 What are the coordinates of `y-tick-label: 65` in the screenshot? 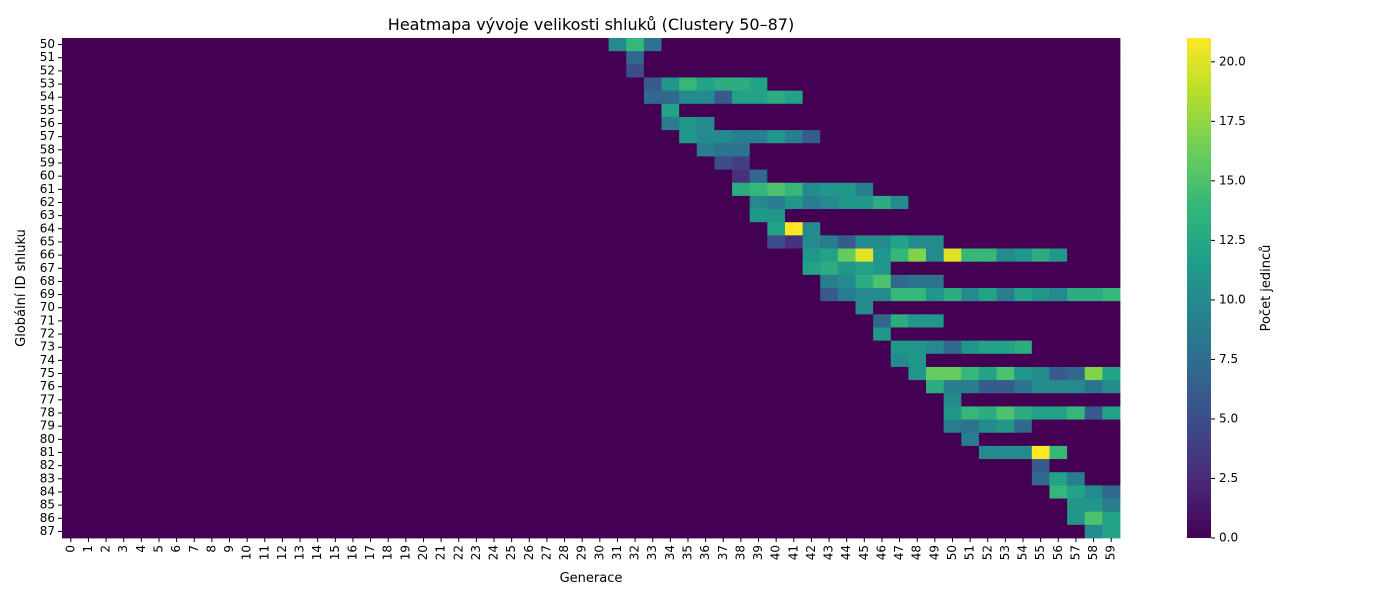 It's located at (47, 241).